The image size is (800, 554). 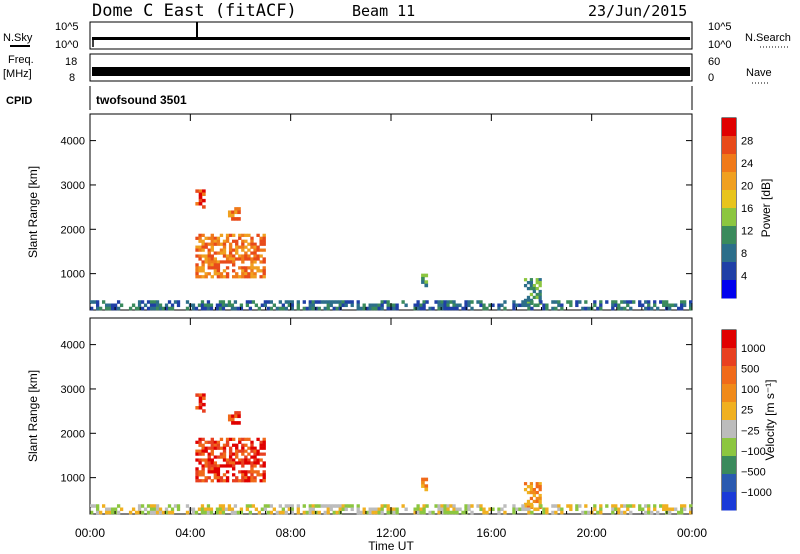 I want to click on power-ytick-label: 2000, so click(x=73, y=230).